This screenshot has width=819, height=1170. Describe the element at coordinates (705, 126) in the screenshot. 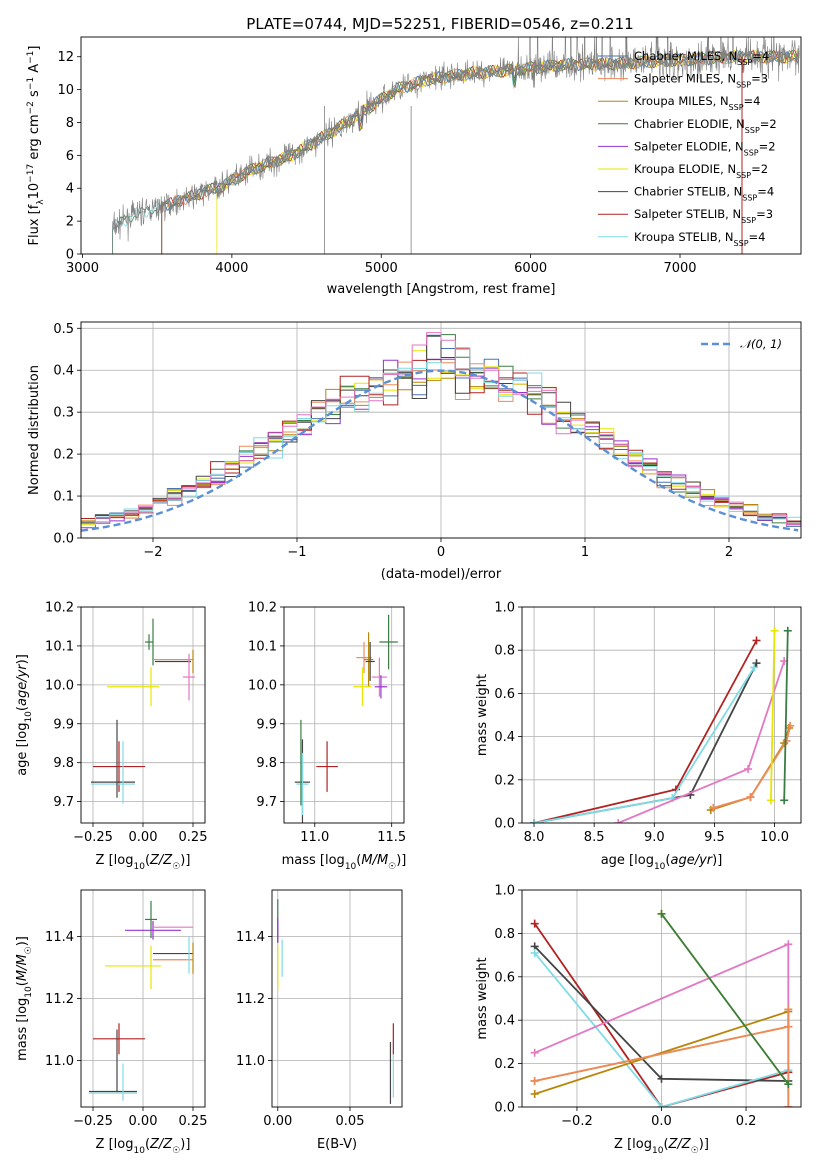

I see `legend-entry: Chabrier ELODIE, NSSP=2` at that location.